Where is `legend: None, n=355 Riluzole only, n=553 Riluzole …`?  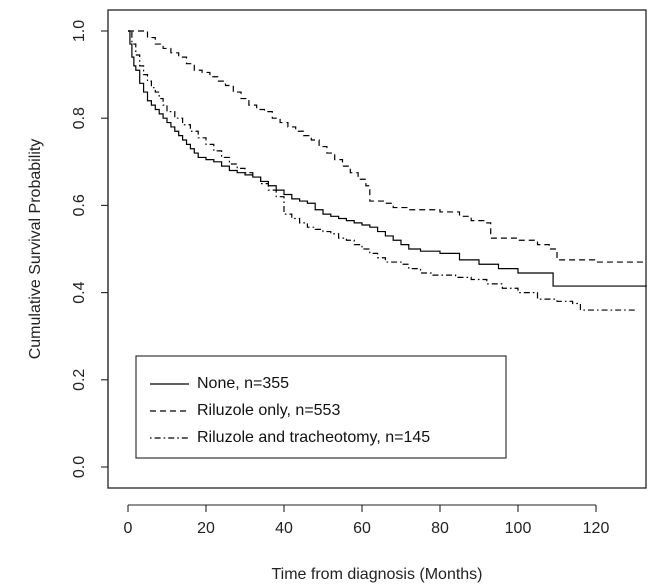
legend: None, n=355 Riluzole only, n=553 Riluzole … is located at coordinates (321, 407).